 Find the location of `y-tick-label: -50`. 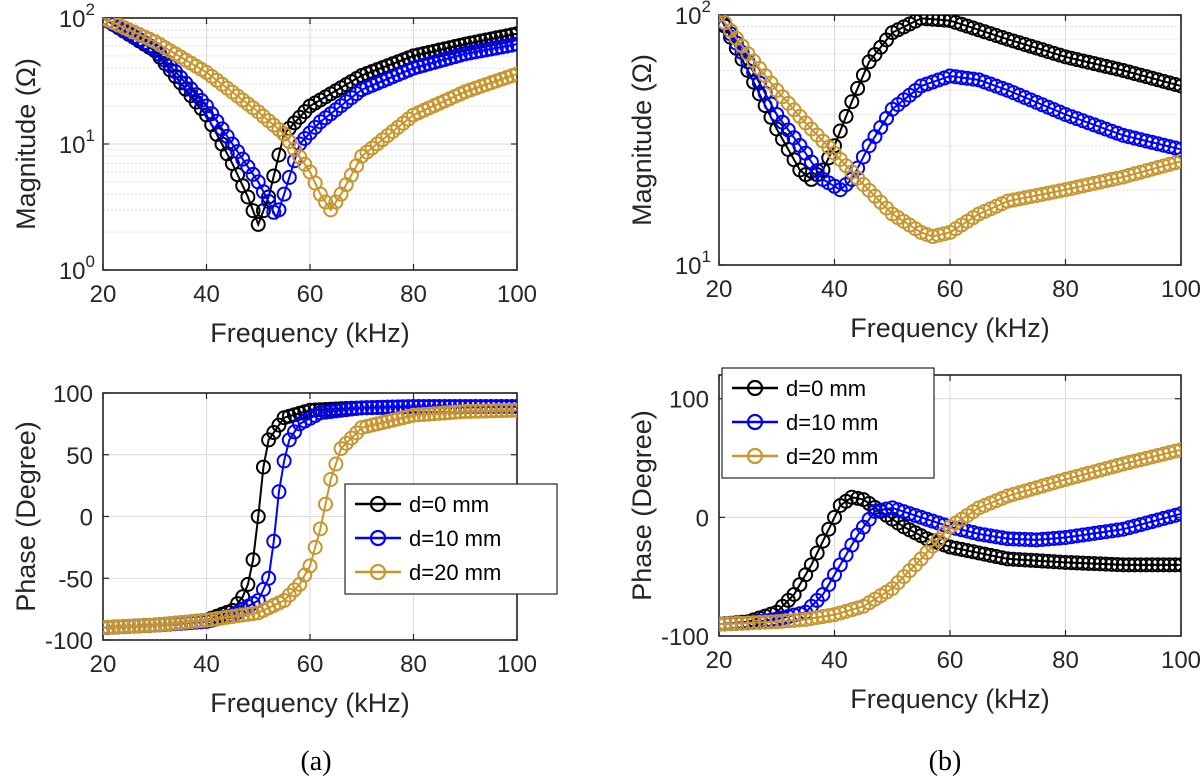

y-tick-label: -50 is located at coordinates (75, 579).